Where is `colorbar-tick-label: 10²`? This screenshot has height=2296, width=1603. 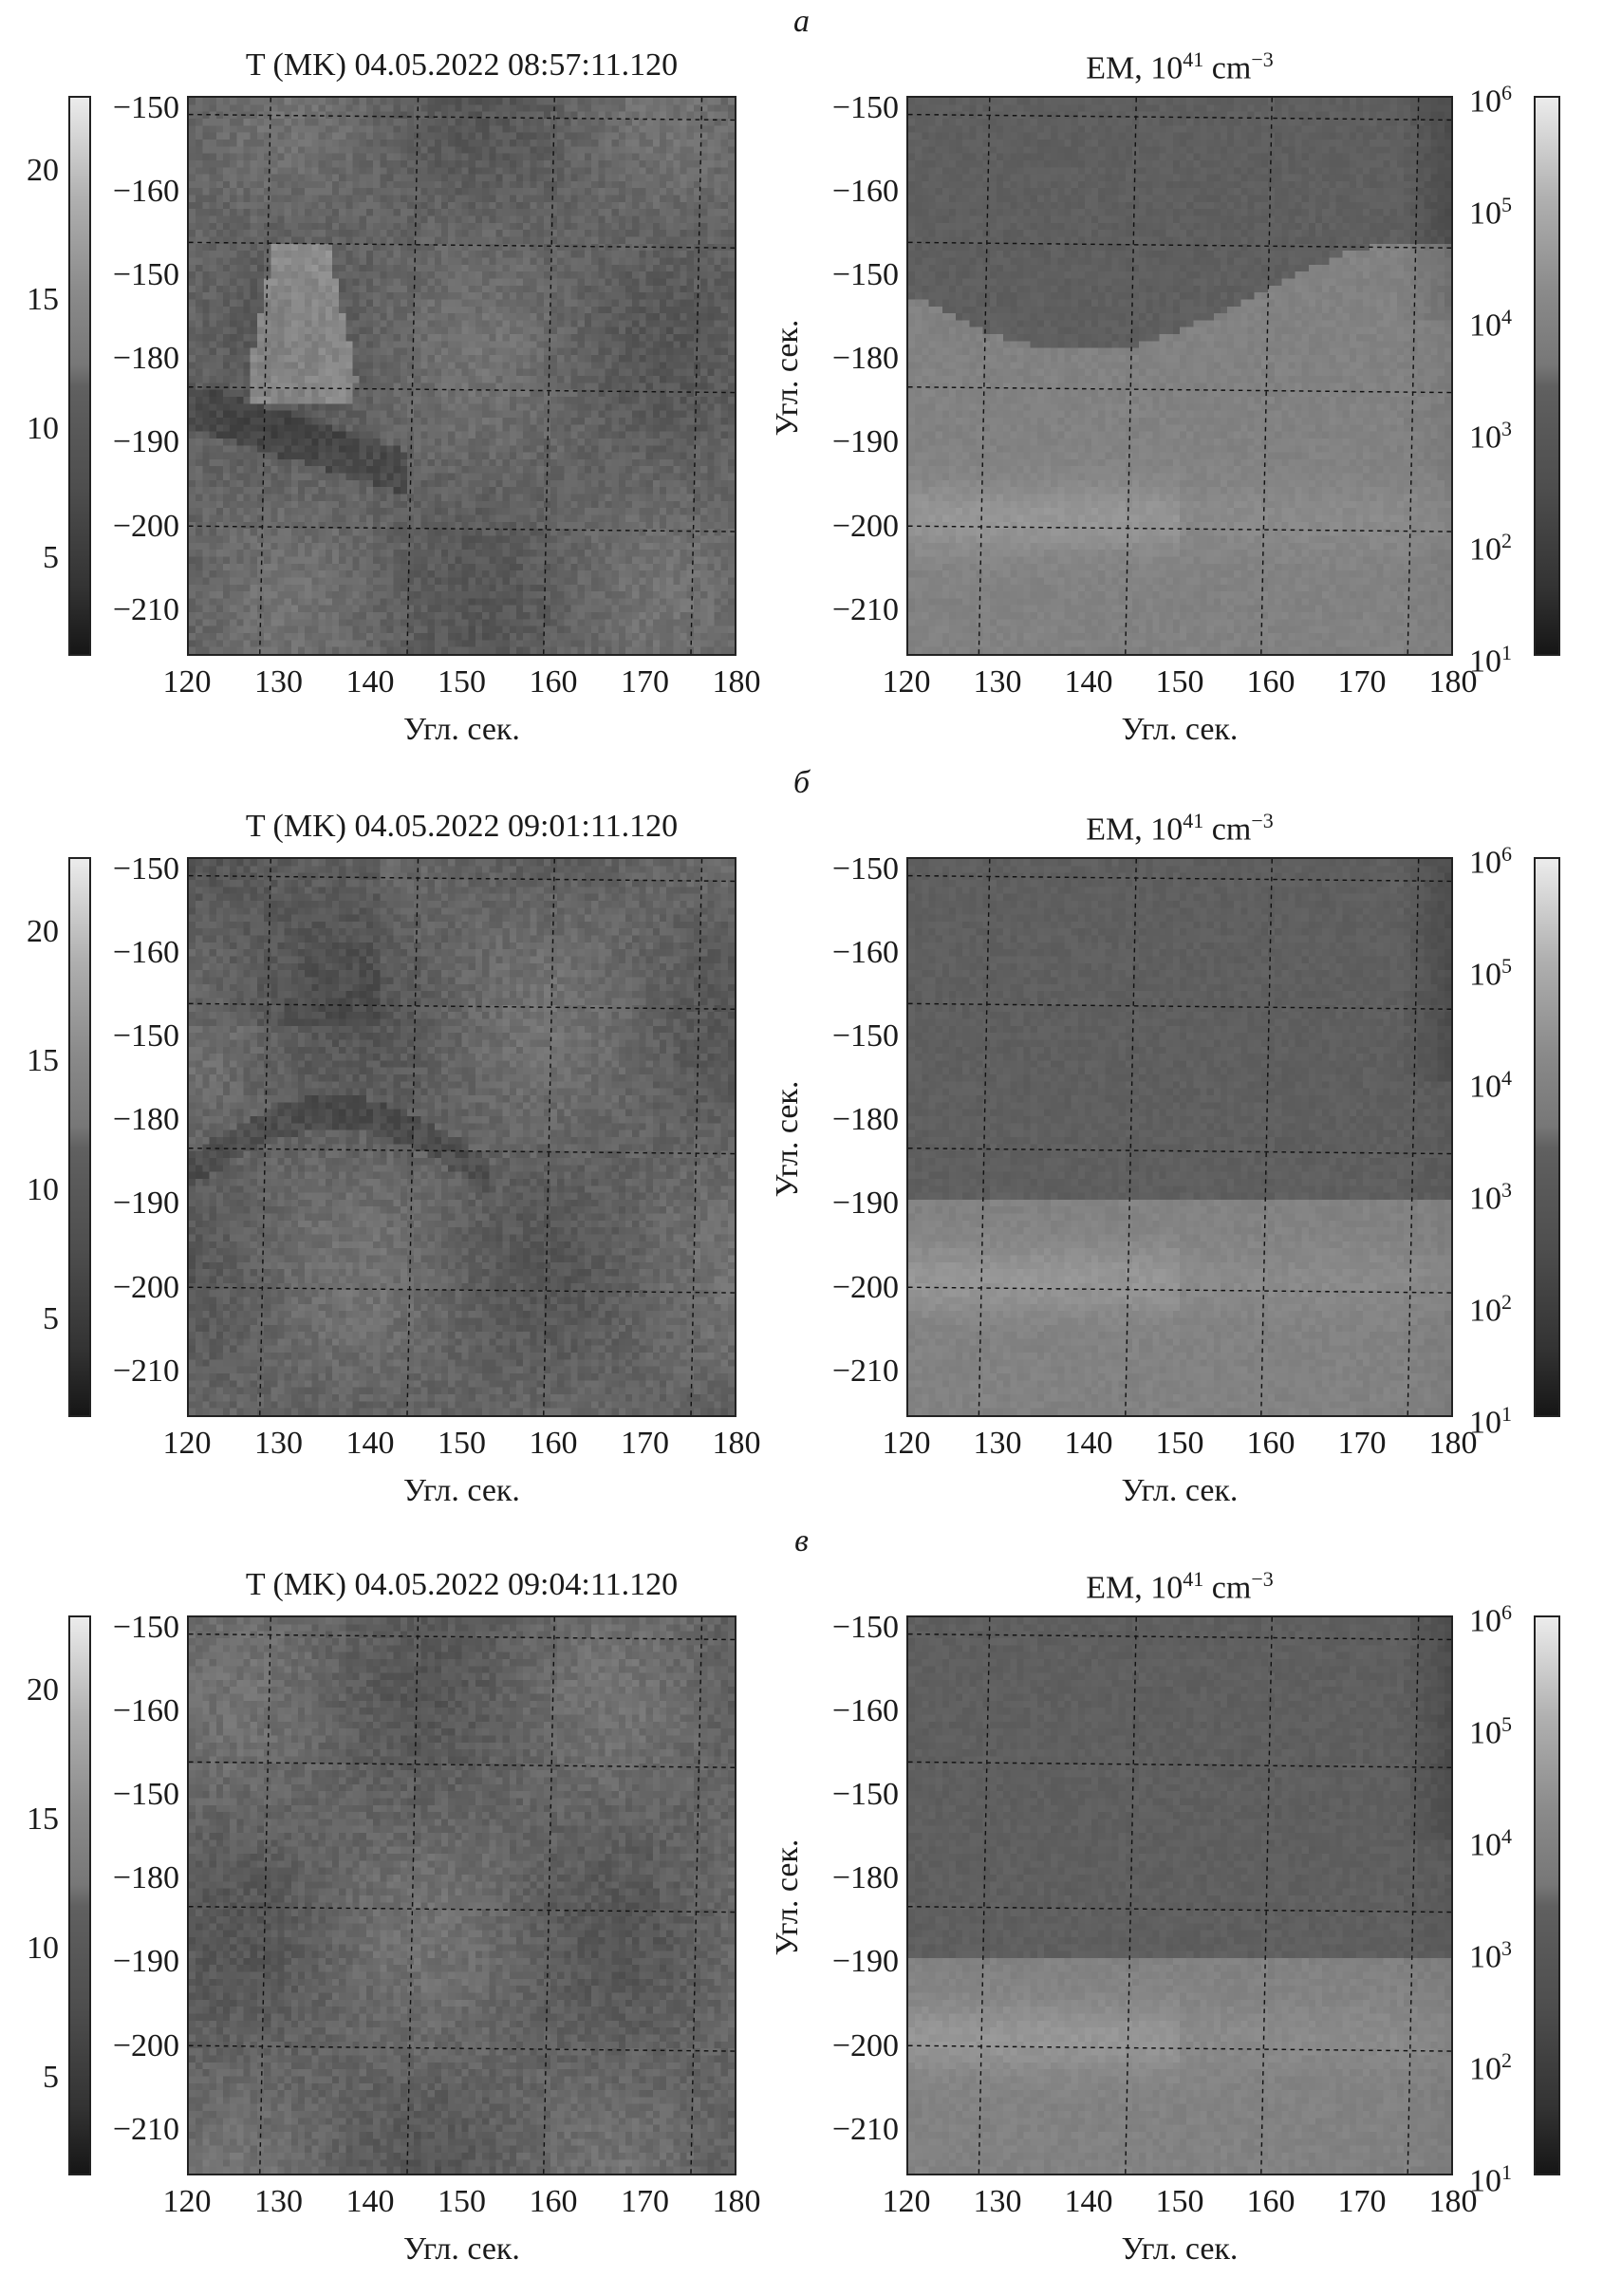
colorbar-tick-label: 10² is located at coordinates (1490, 1307).